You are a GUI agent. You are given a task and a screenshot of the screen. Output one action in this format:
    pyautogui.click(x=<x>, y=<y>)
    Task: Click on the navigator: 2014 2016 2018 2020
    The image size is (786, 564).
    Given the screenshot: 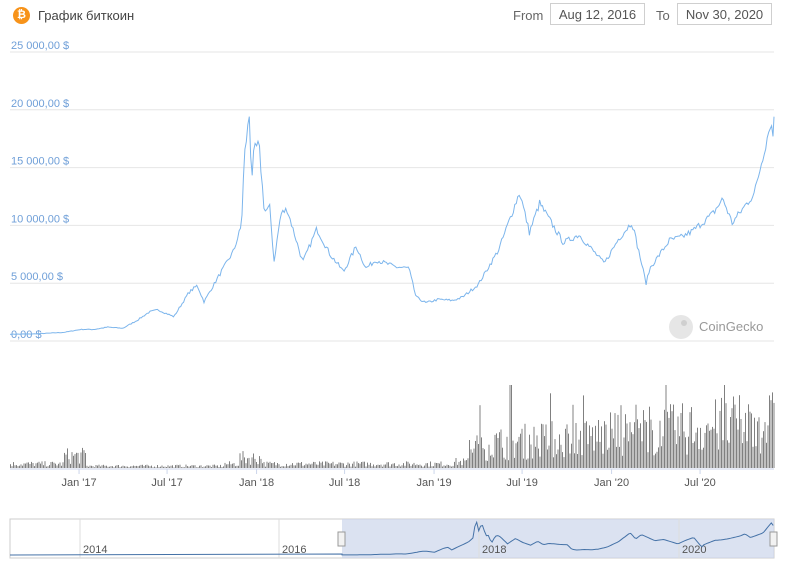 What is the action you would take?
    pyautogui.click(x=393, y=538)
    